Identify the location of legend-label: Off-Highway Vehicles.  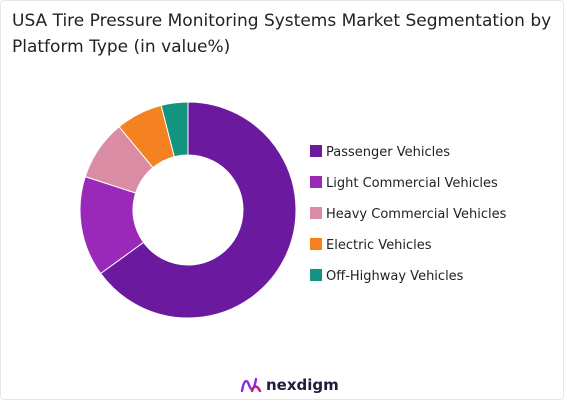
(395, 276).